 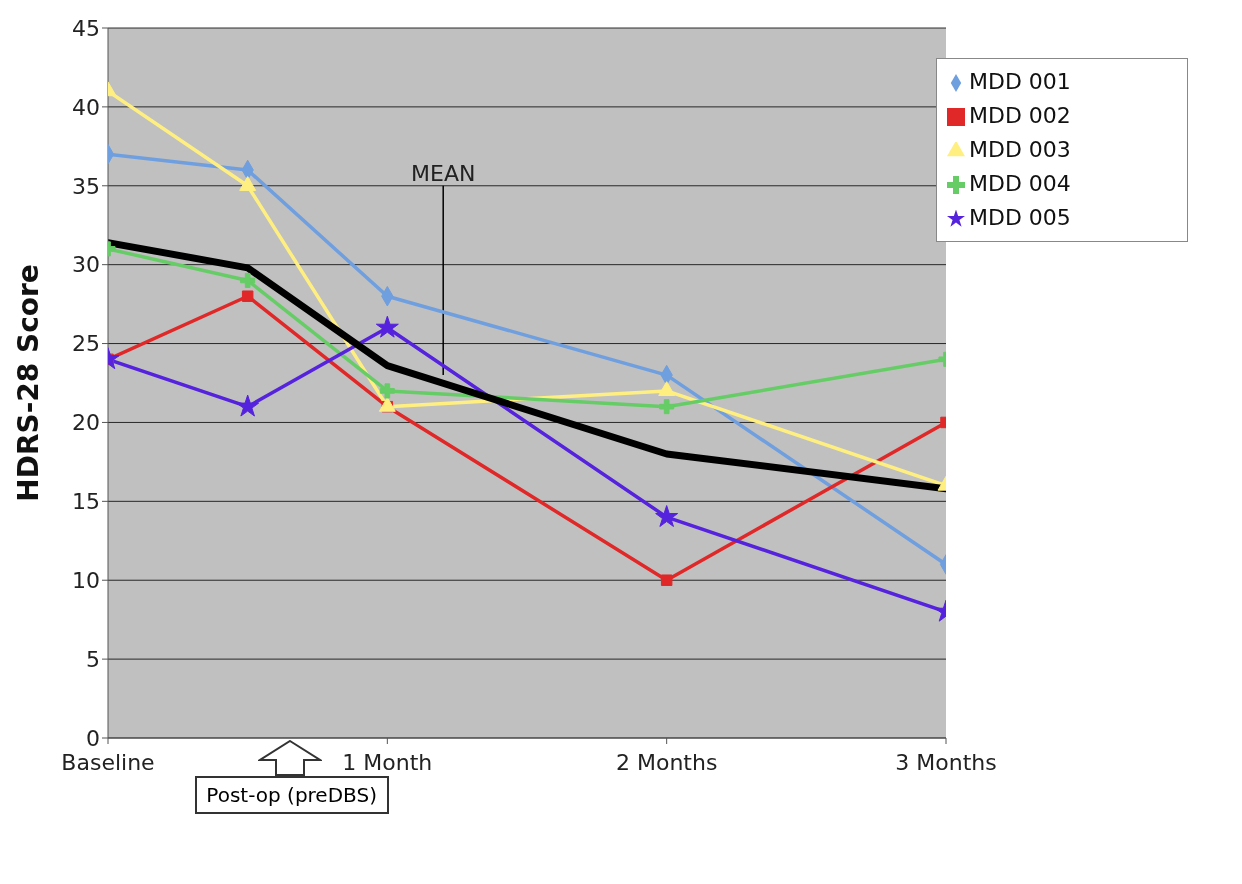 What do you see at coordinates (86, 502) in the screenshot?
I see `y-tick-label: 15` at bounding box center [86, 502].